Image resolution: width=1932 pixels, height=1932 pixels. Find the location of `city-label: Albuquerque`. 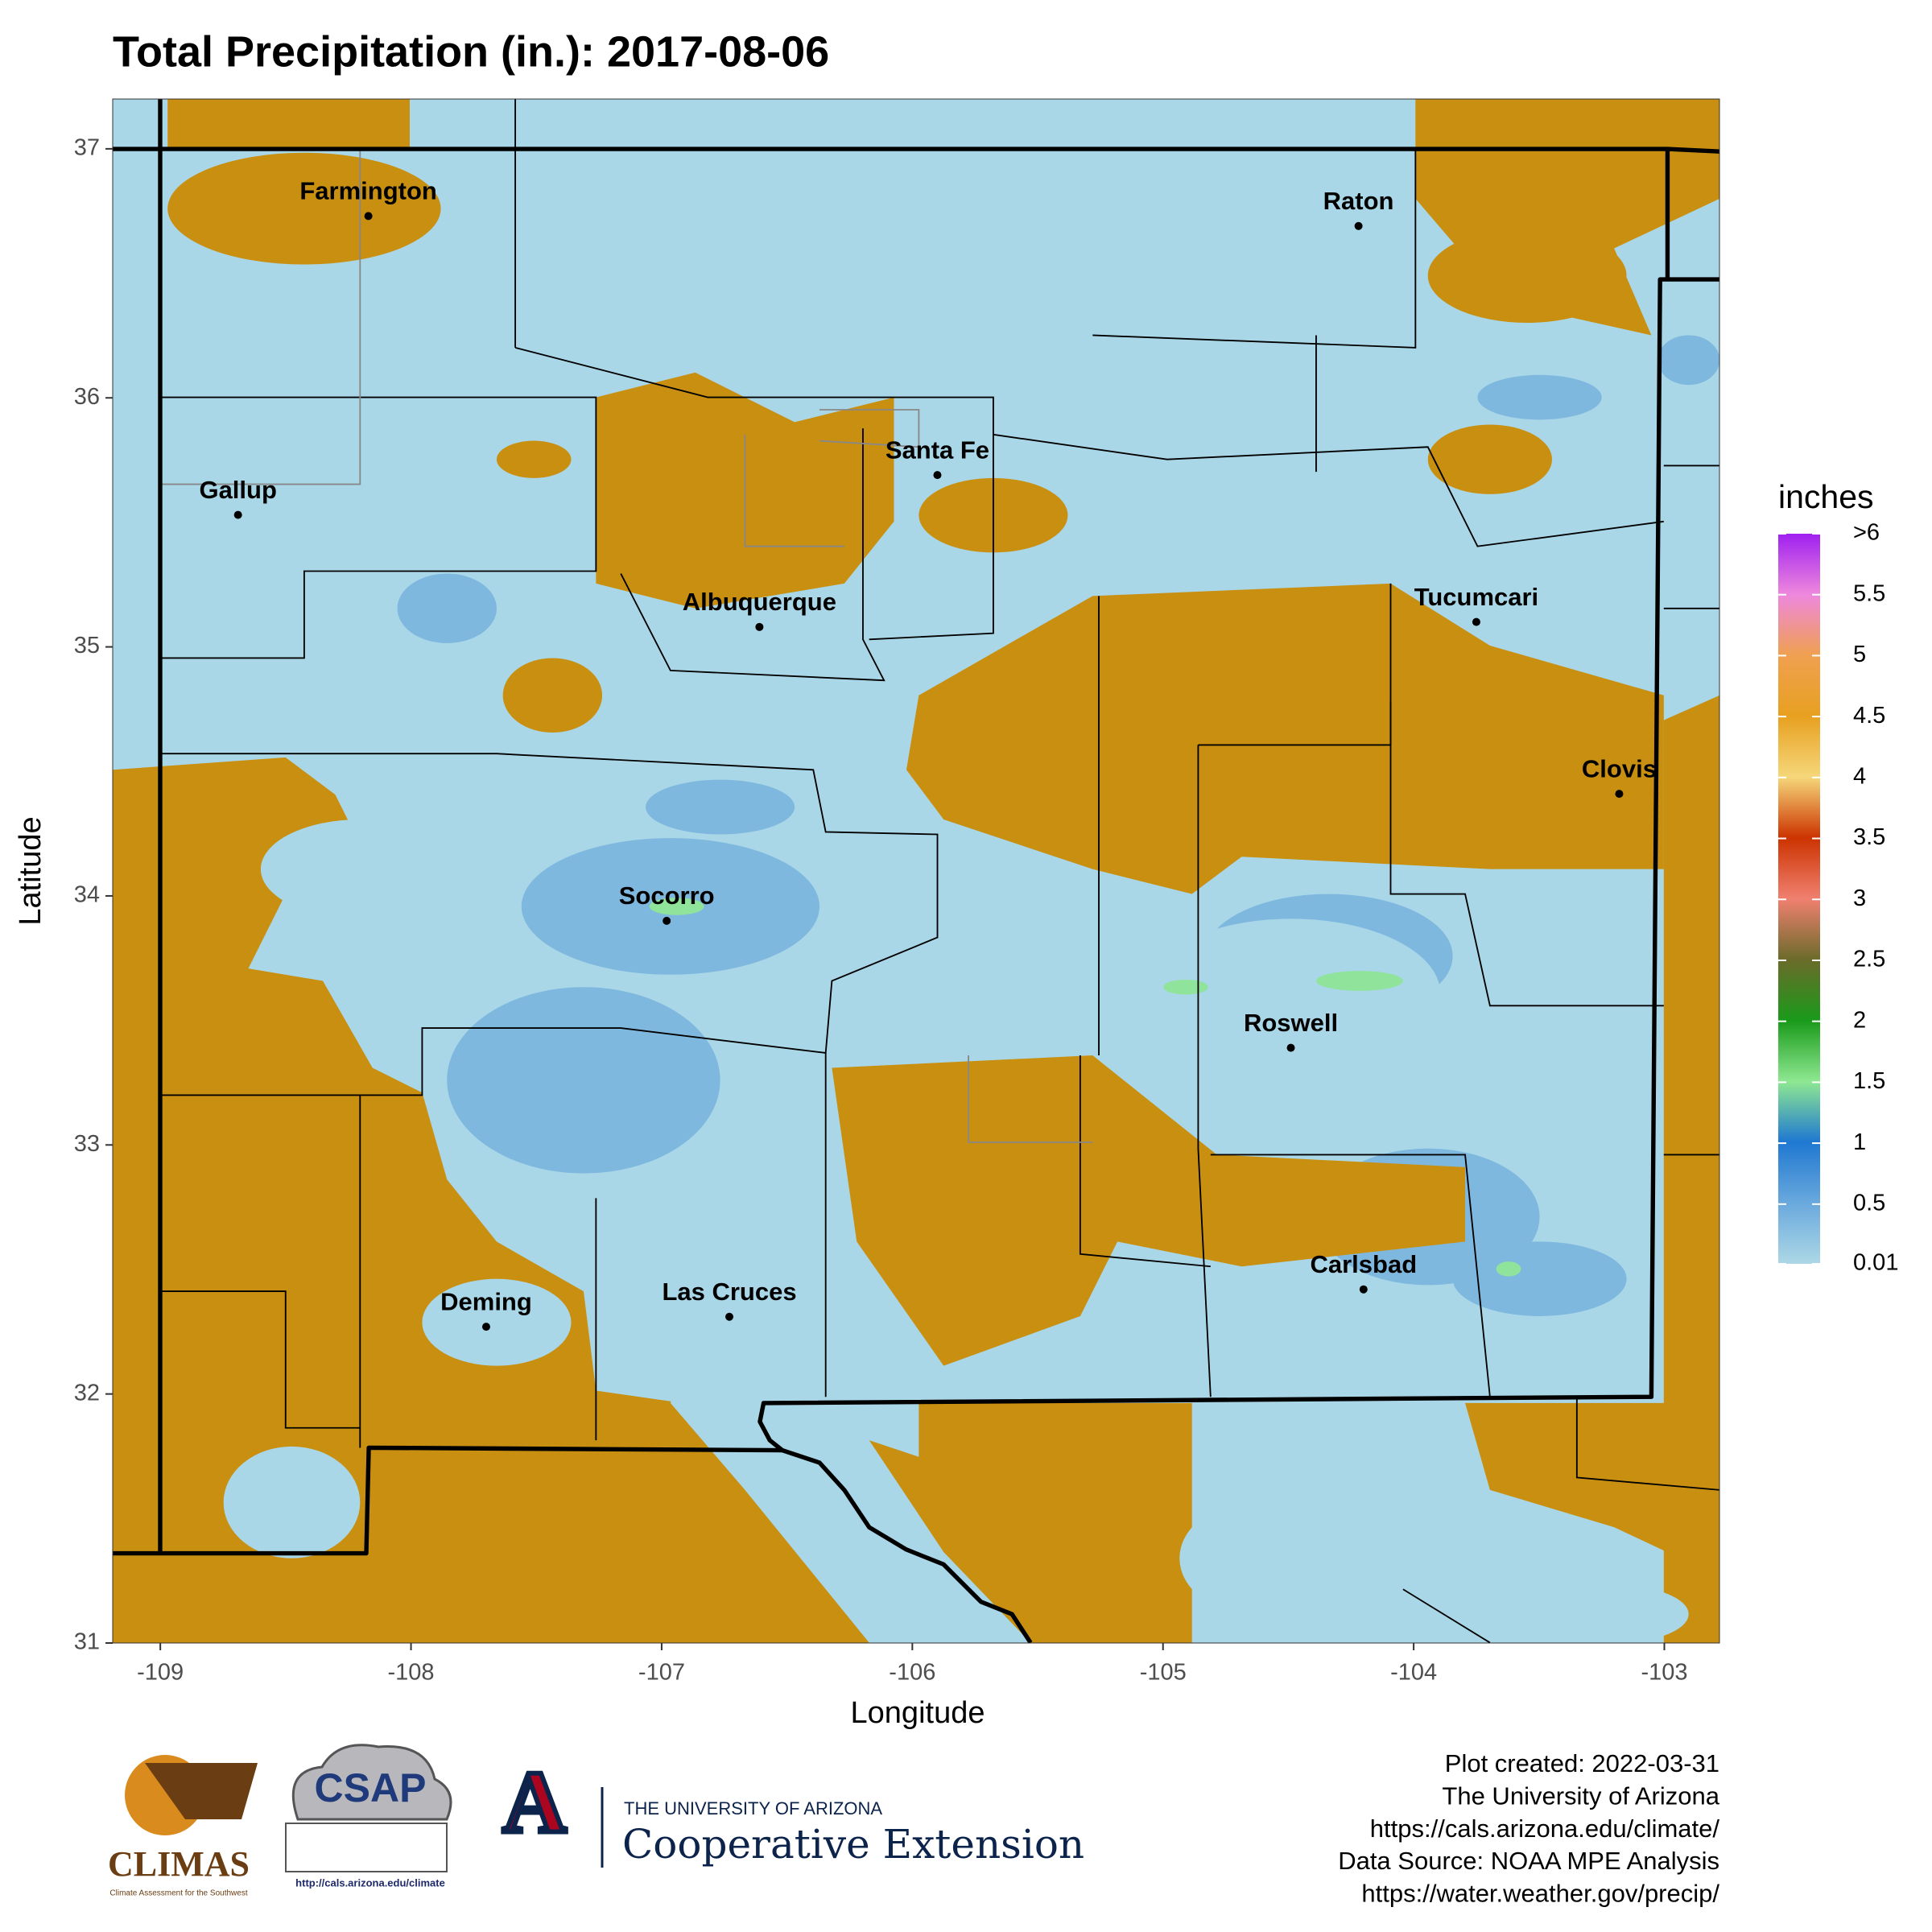

city-label: Albuquerque is located at coordinates (759, 602).